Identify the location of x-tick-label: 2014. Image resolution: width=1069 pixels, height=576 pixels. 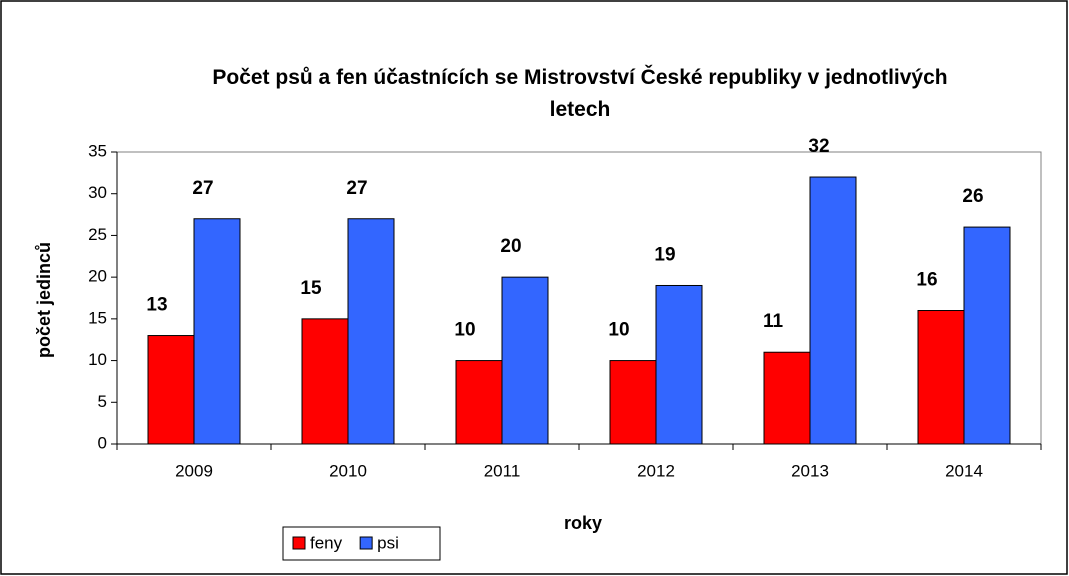
(964, 470).